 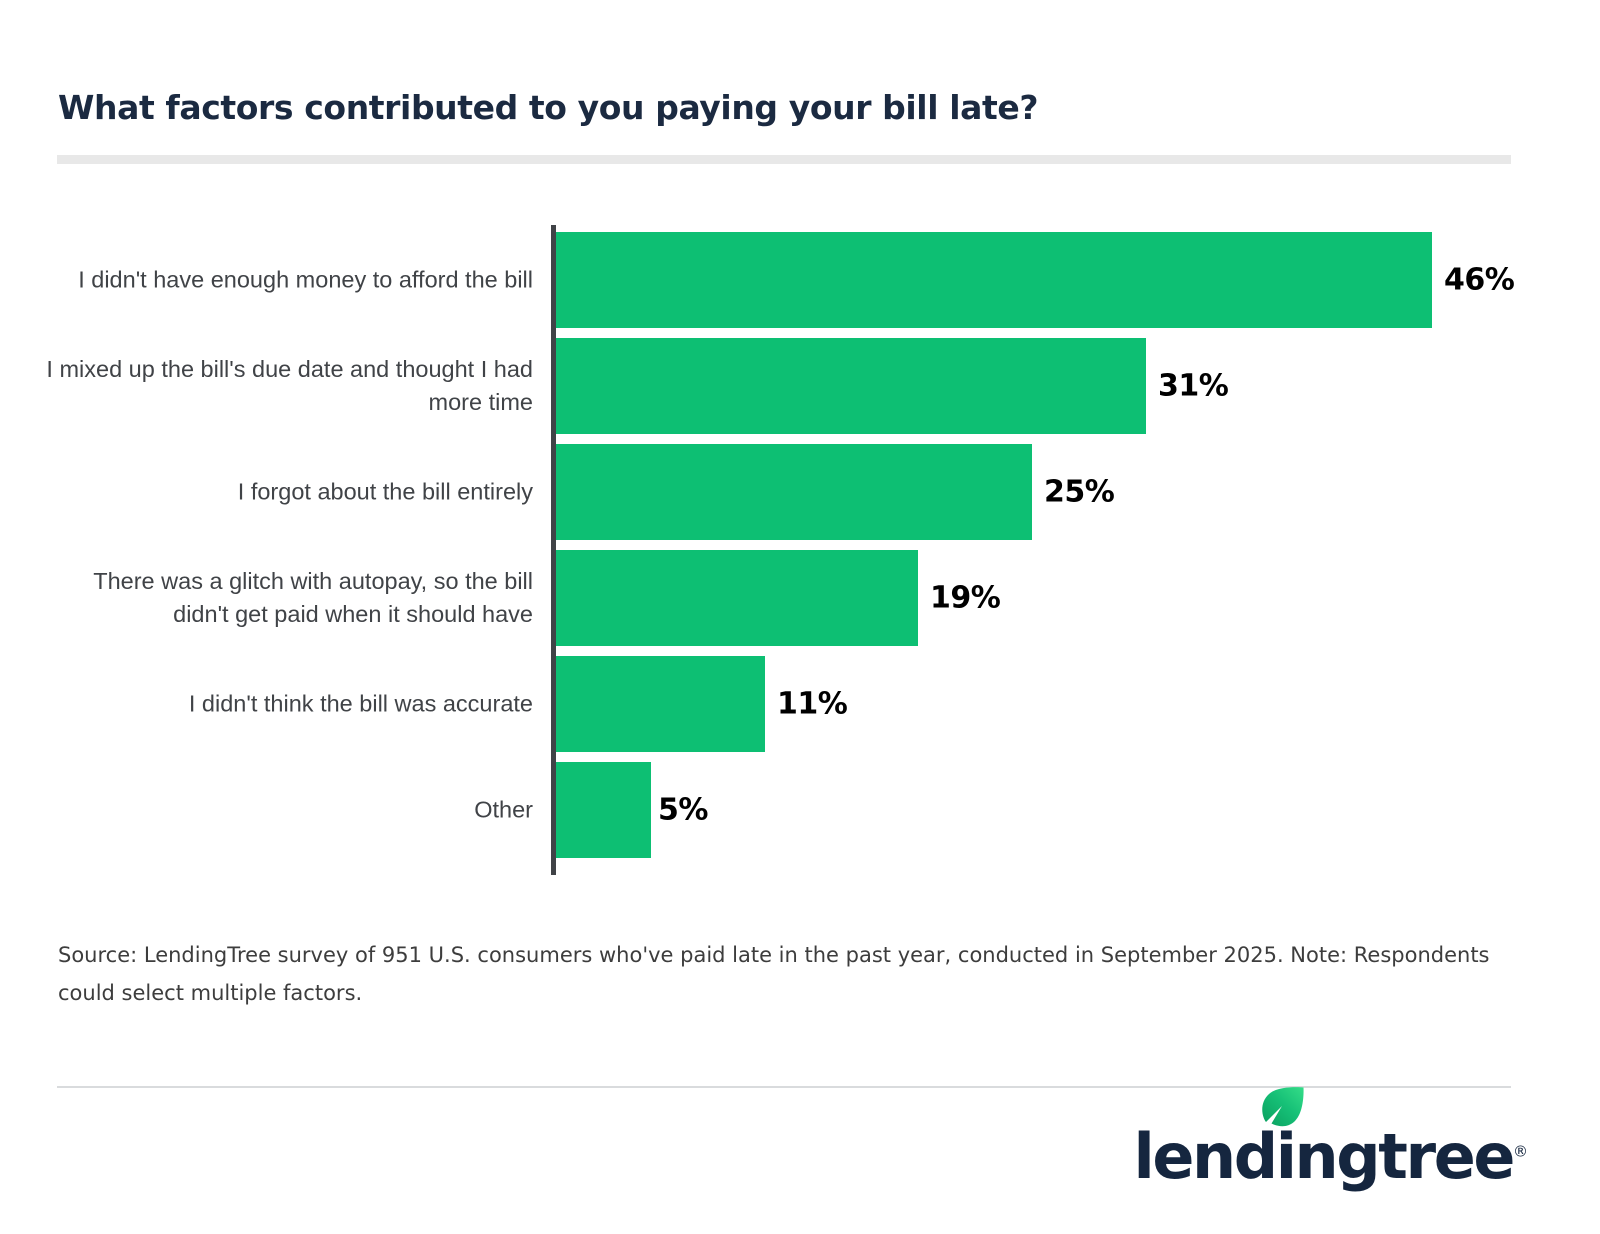 What do you see at coordinates (1479, 280) in the screenshot?
I see `bar-value-label: 46%` at bounding box center [1479, 280].